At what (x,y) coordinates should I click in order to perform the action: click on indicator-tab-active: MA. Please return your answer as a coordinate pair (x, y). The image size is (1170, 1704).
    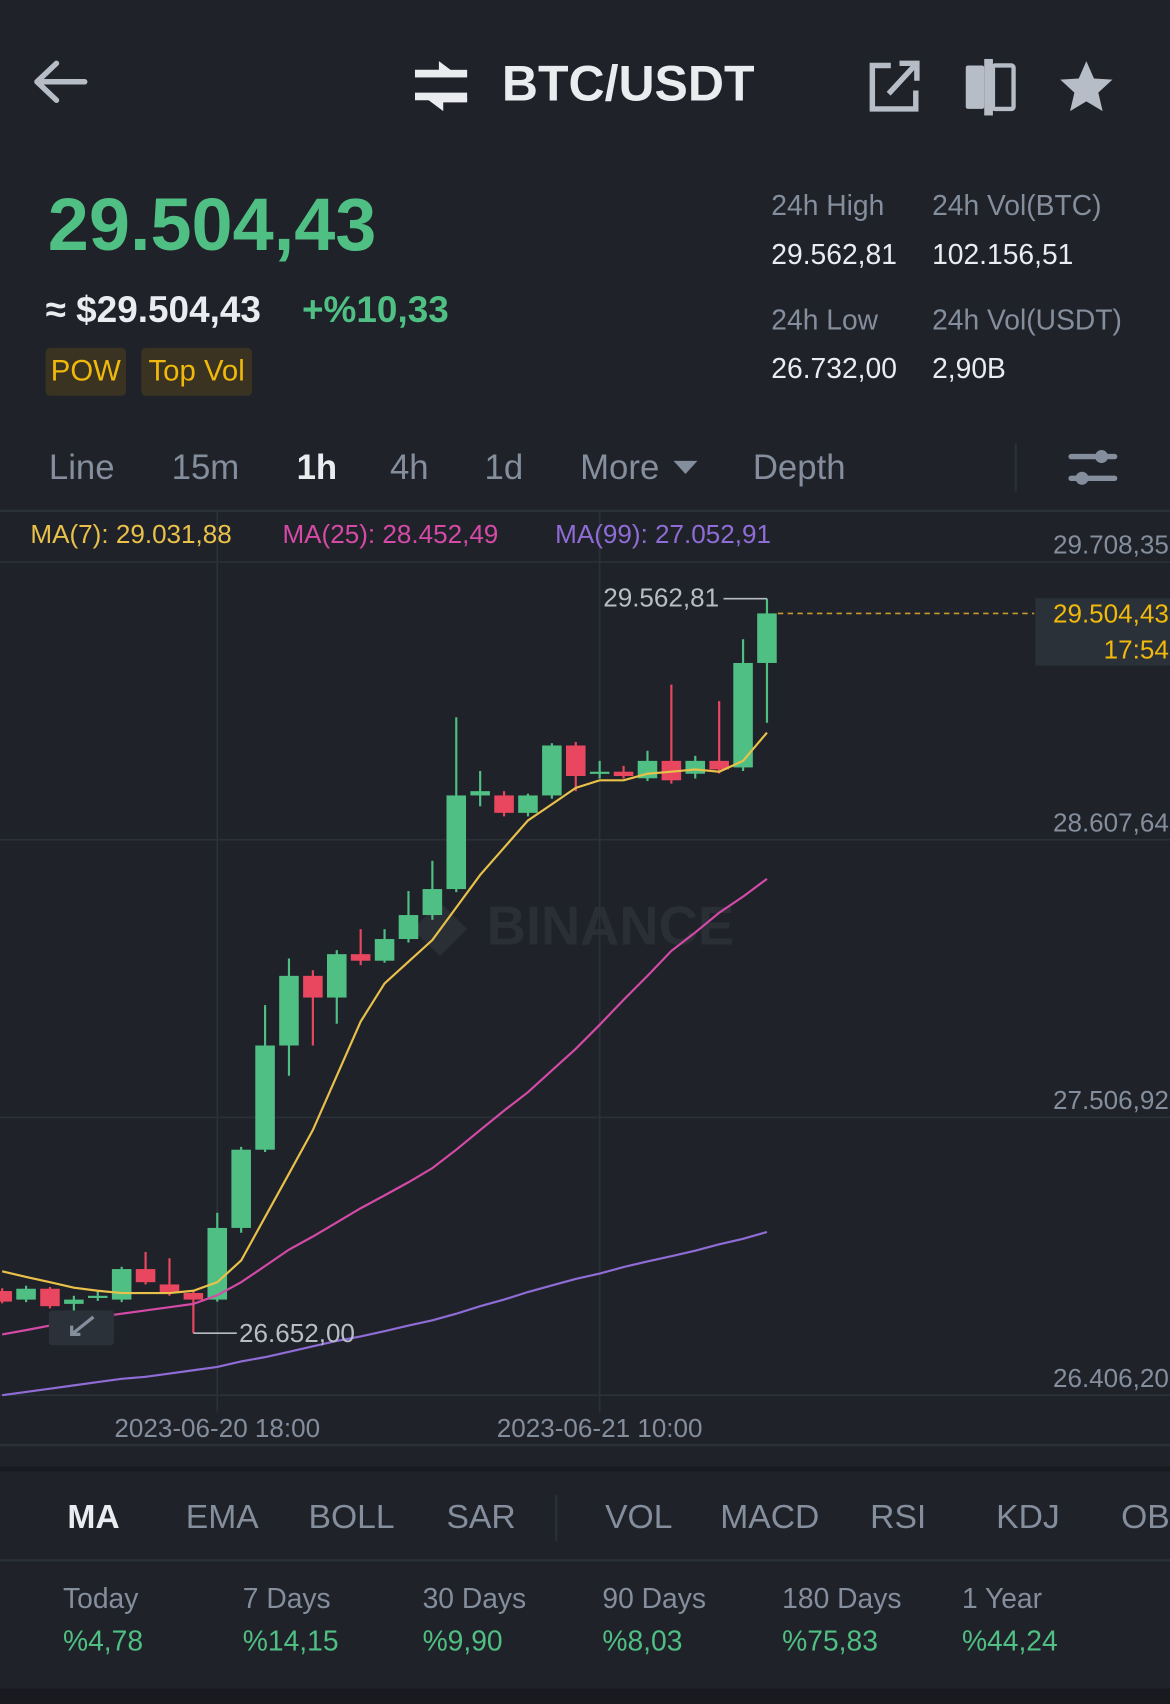
    Looking at the image, I should click on (93, 1517).